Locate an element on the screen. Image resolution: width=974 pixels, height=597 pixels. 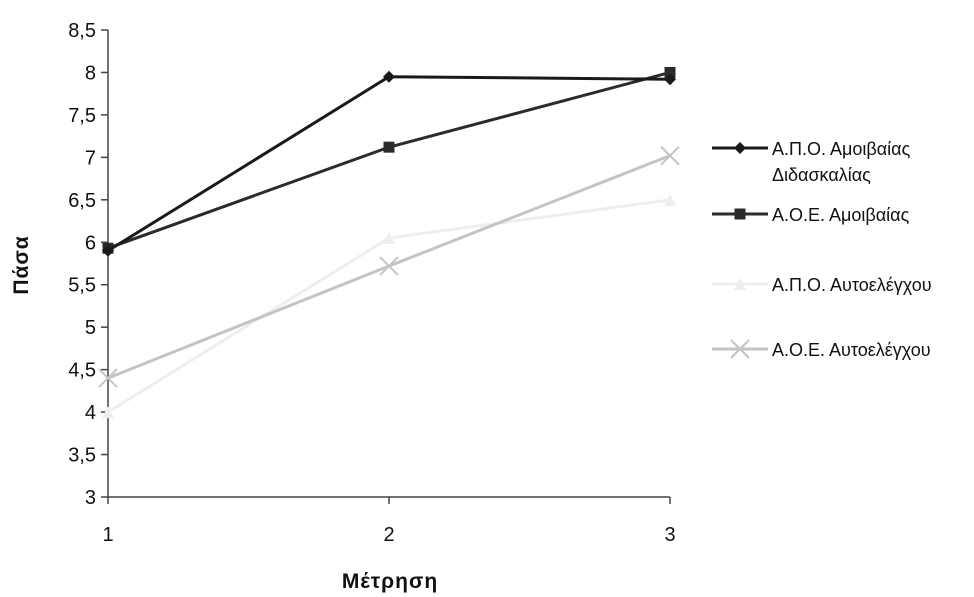
y-tick-label: 6 is located at coordinates (90, 243).